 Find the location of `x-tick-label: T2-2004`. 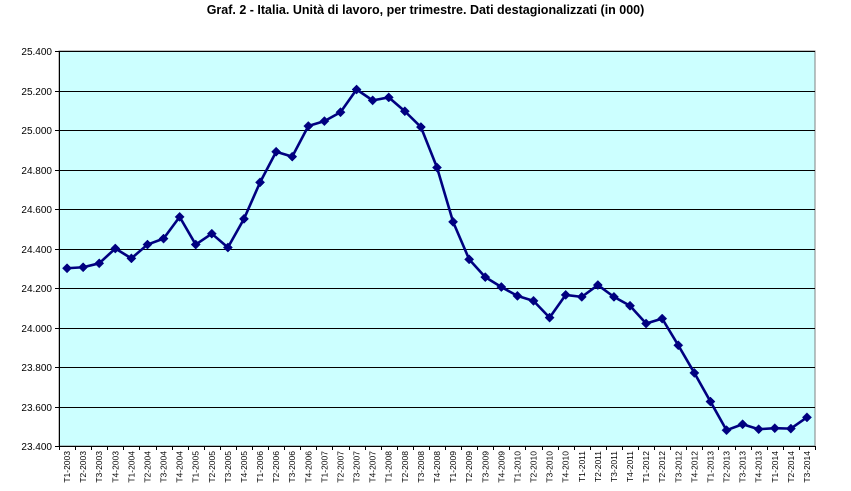

x-tick-label: T2-2004 is located at coordinates (147, 467).